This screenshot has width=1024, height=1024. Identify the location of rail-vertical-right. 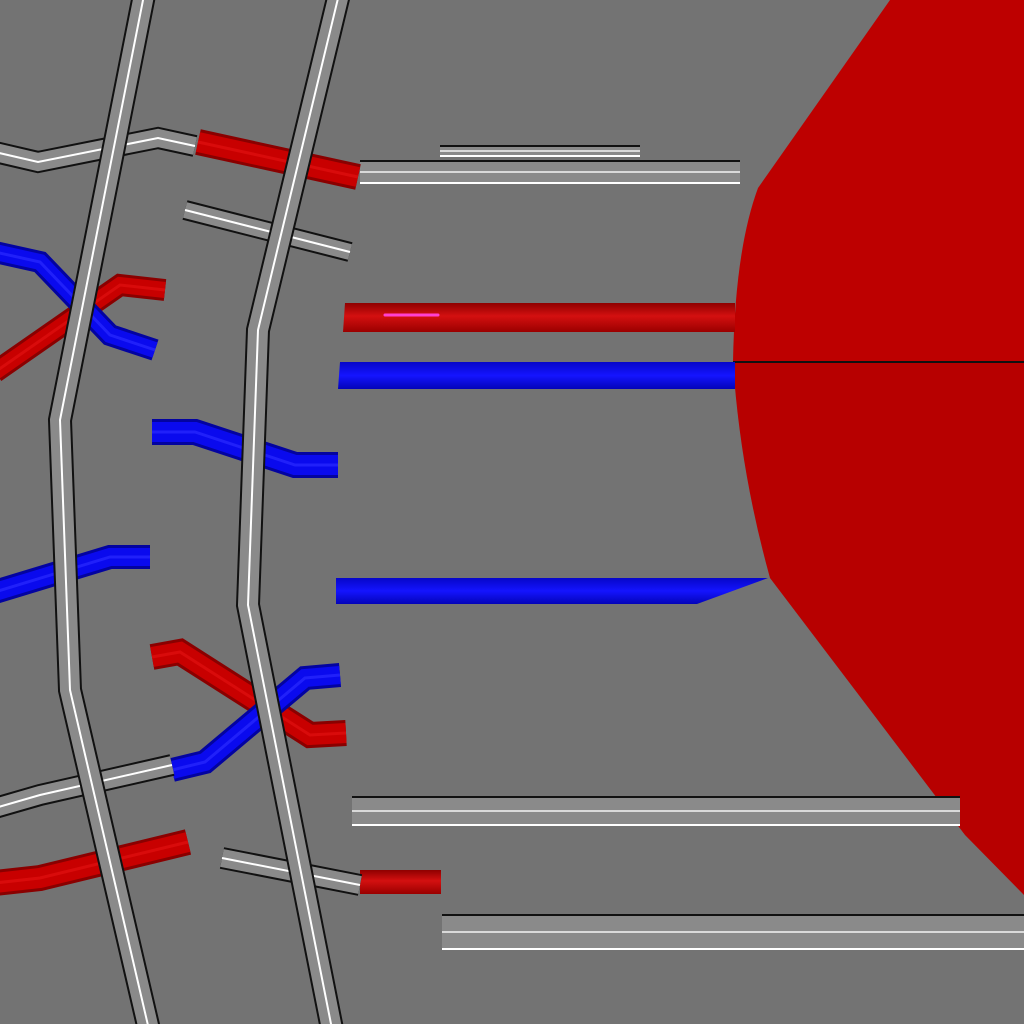
(292, 512).